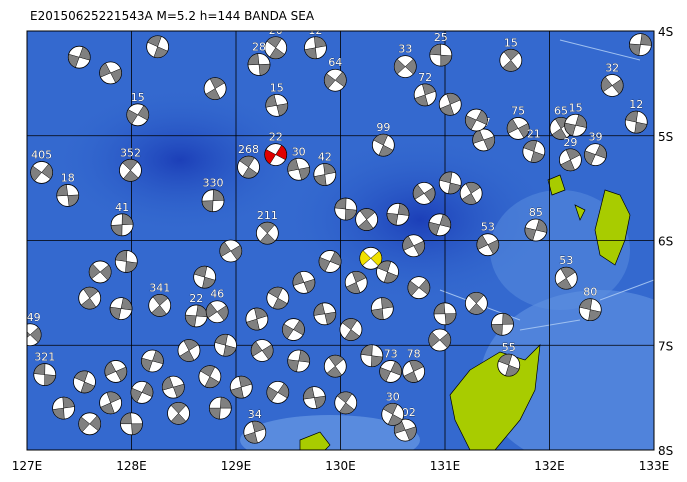 The width and height of the screenshot is (687, 482). I want to click on lon-label: 128E, so click(131, 466).